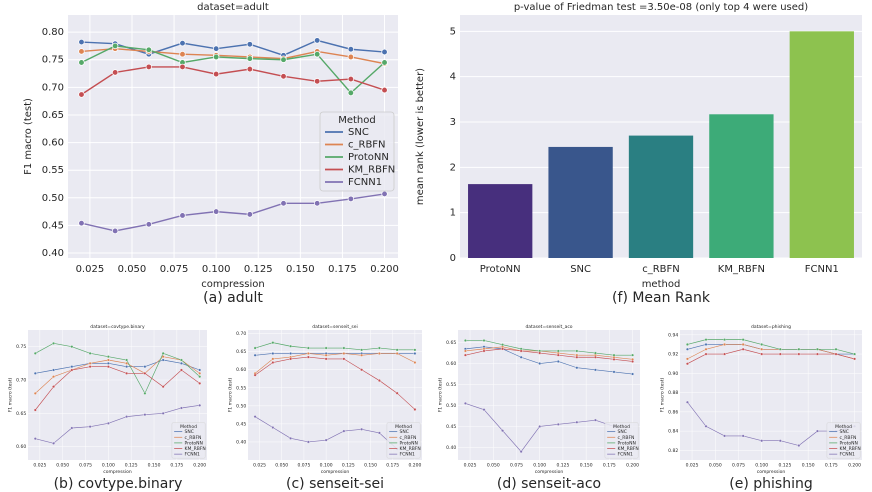  Describe the element at coordinates (21, 447) in the screenshot. I see `y-tick-label: 0.60` at that location.